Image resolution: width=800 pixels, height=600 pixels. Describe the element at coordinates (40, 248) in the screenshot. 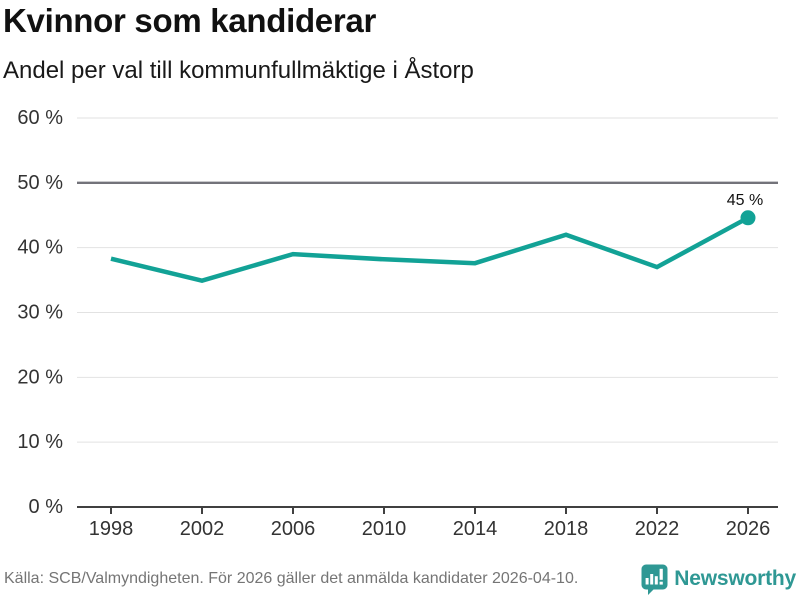

I see `y-axis-label: 40 %` at that location.